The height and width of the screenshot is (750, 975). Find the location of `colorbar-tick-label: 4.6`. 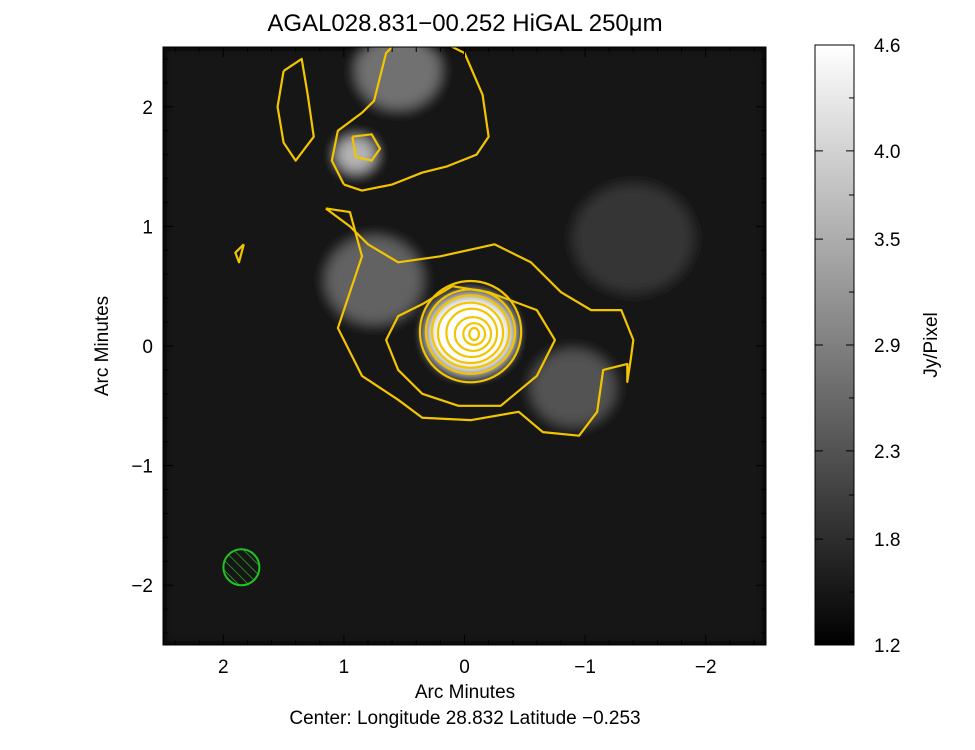

colorbar-tick-label: 4.6 is located at coordinates (887, 46).